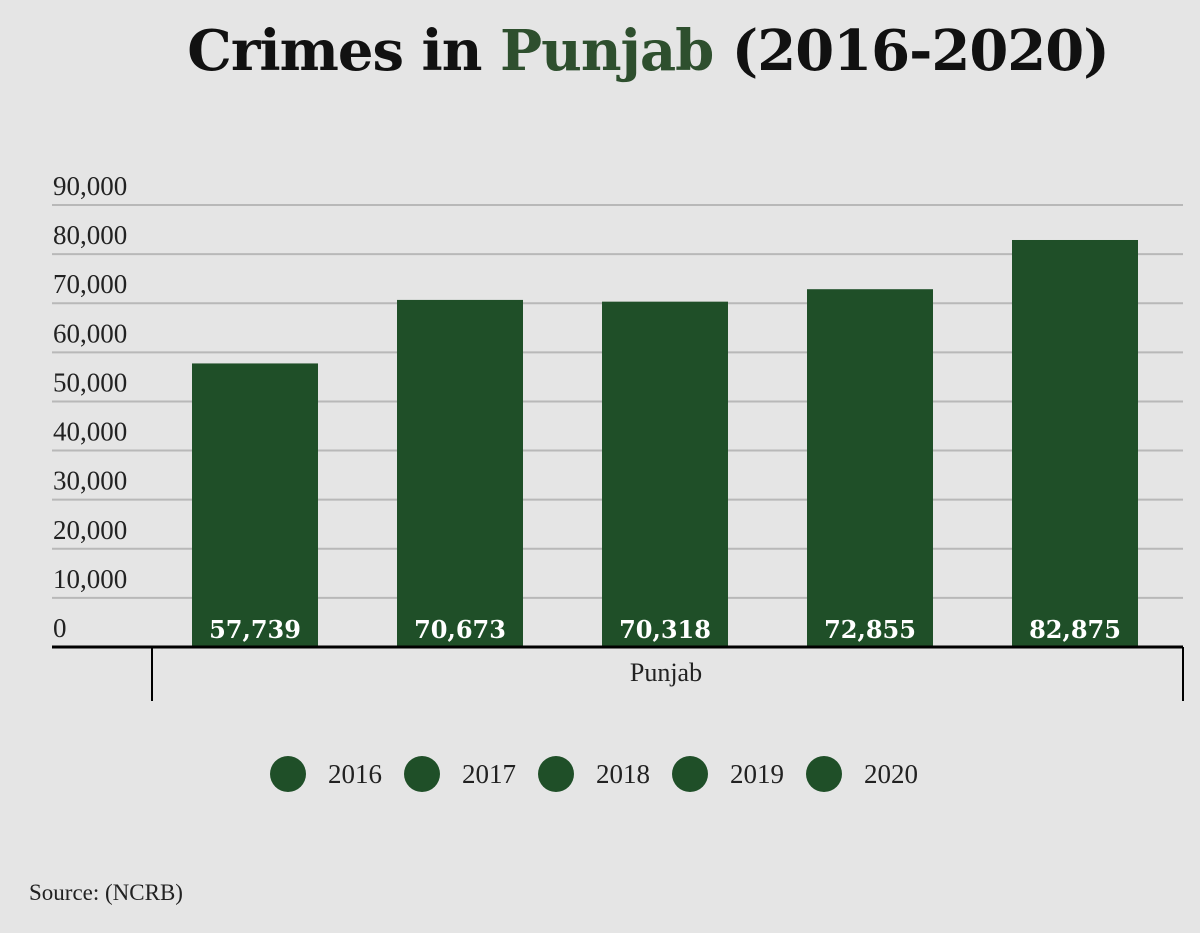  Describe the element at coordinates (911, 51) in the screenshot. I see `title-suffix: (2016-2020)` at that location.